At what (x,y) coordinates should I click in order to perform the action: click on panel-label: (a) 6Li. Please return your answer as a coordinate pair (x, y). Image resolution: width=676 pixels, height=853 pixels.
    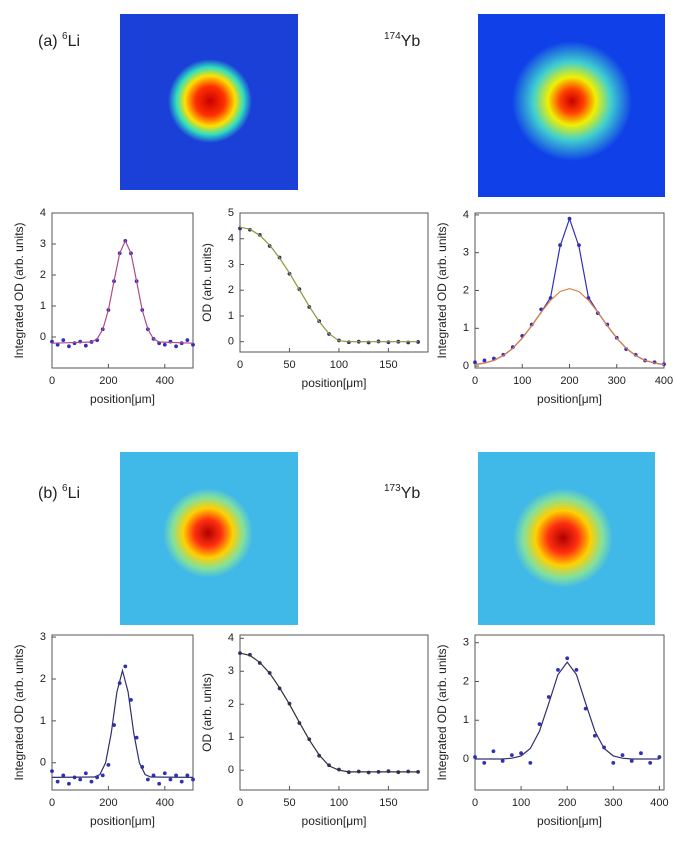
    Looking at the image, I should click on (59, 41).